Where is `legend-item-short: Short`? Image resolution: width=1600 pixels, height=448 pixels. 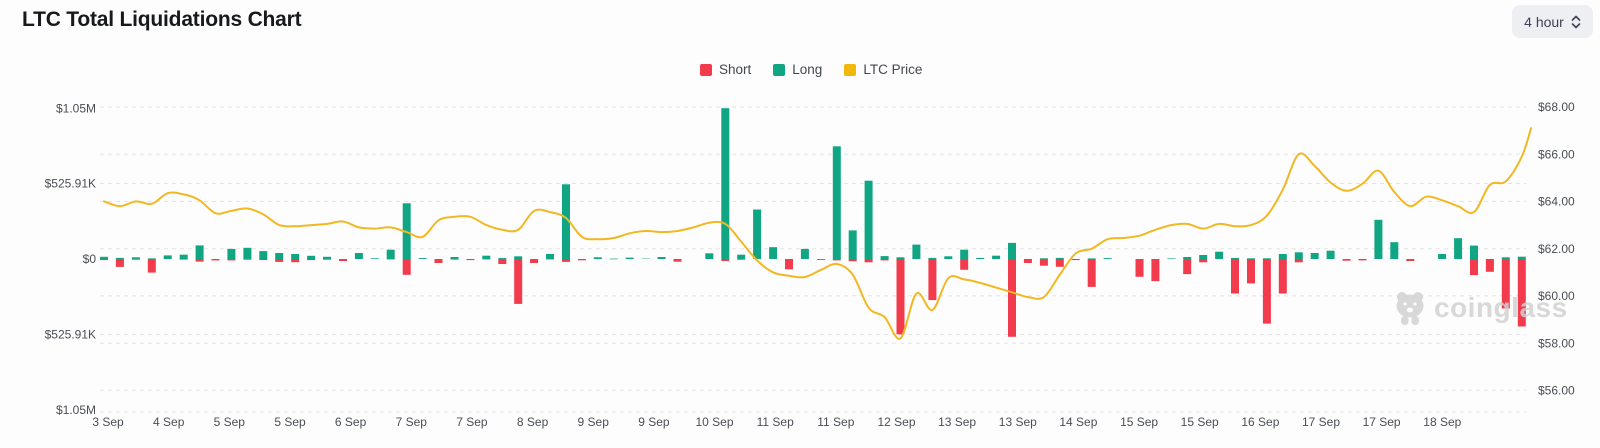
legend-item-short: Short is located at coordinates (725, 69).